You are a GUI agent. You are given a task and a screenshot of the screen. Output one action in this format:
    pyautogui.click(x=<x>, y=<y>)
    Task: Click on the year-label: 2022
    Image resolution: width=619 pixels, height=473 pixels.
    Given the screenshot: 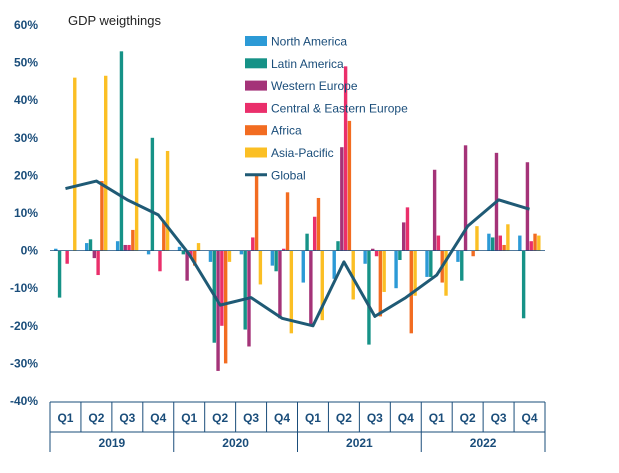 What is the action you would take?
    pyautogui.click(x=483, y=443)
    